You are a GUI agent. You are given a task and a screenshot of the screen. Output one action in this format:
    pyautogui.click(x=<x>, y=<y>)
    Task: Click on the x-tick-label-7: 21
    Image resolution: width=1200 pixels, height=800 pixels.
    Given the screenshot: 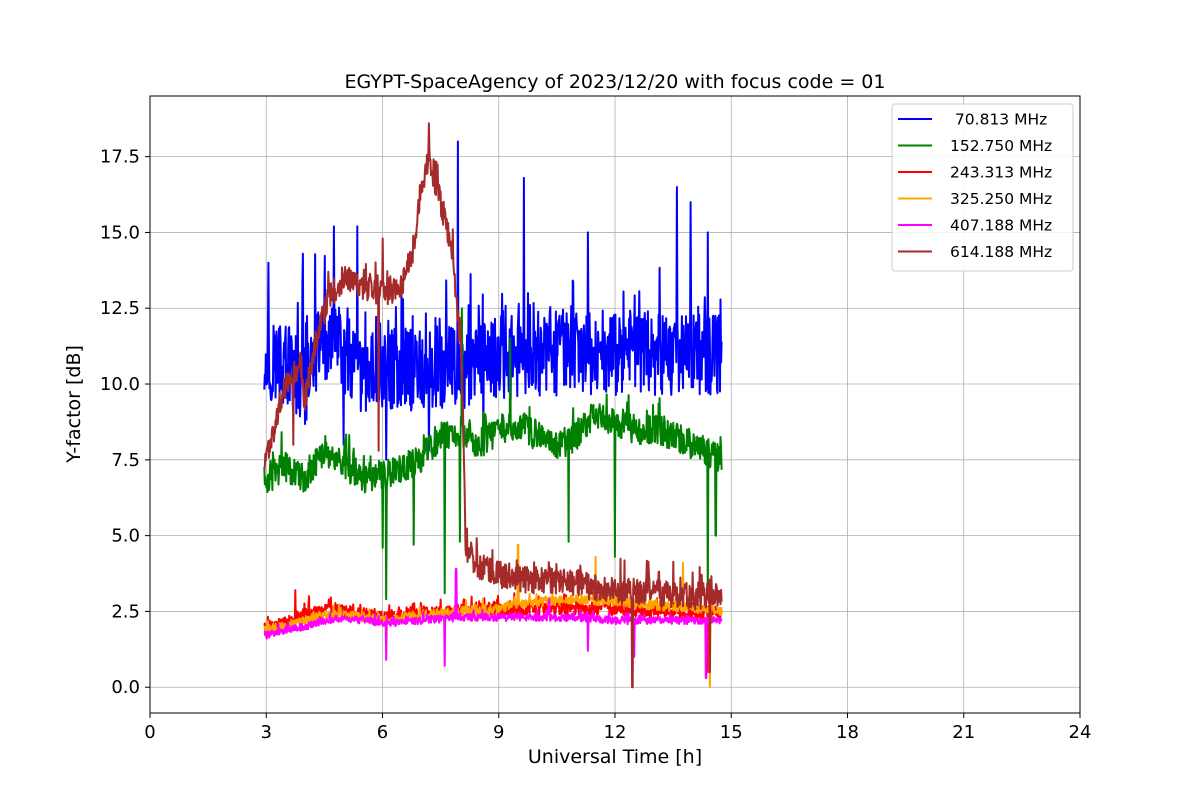 What is the action you would take?
    pyautogui.click(x=963, y=732)
    